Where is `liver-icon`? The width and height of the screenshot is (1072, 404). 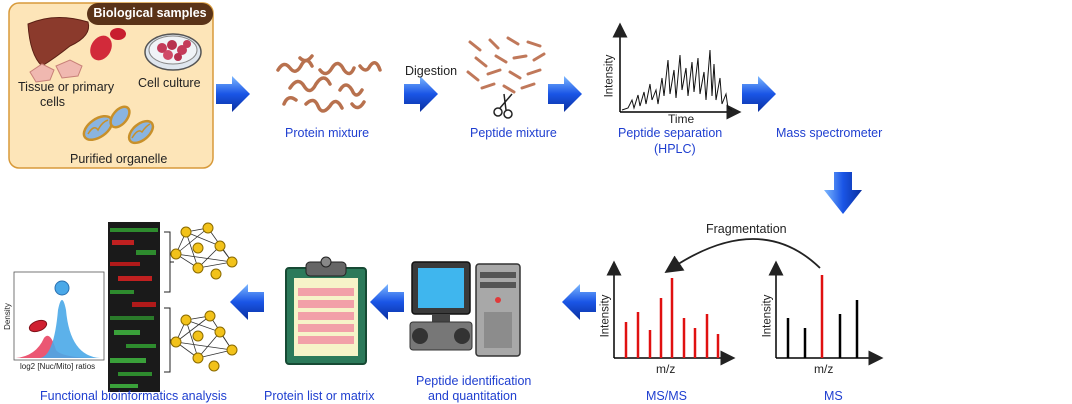
liver-icon is located at coordinates (58, 42).